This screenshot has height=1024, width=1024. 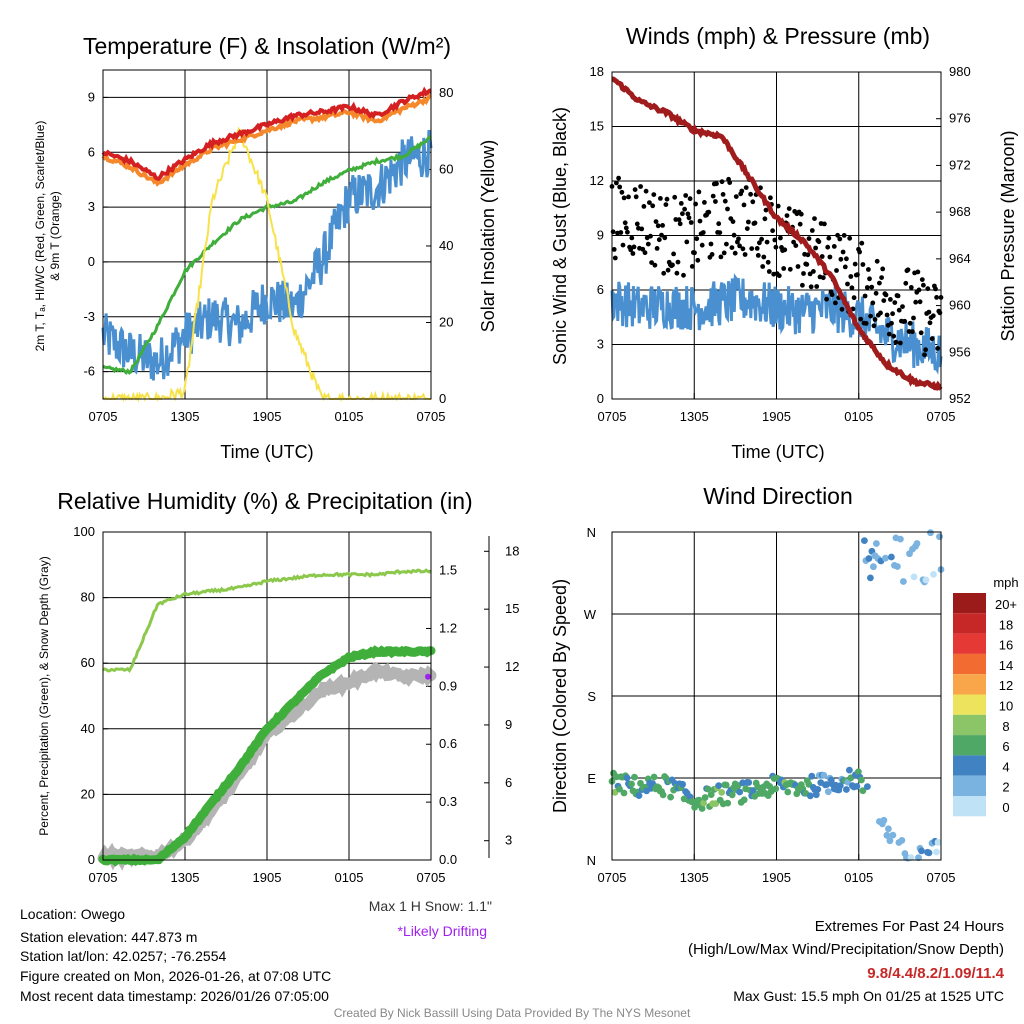 I want to click on legend-label: 16, so click(x=1006, y=645).